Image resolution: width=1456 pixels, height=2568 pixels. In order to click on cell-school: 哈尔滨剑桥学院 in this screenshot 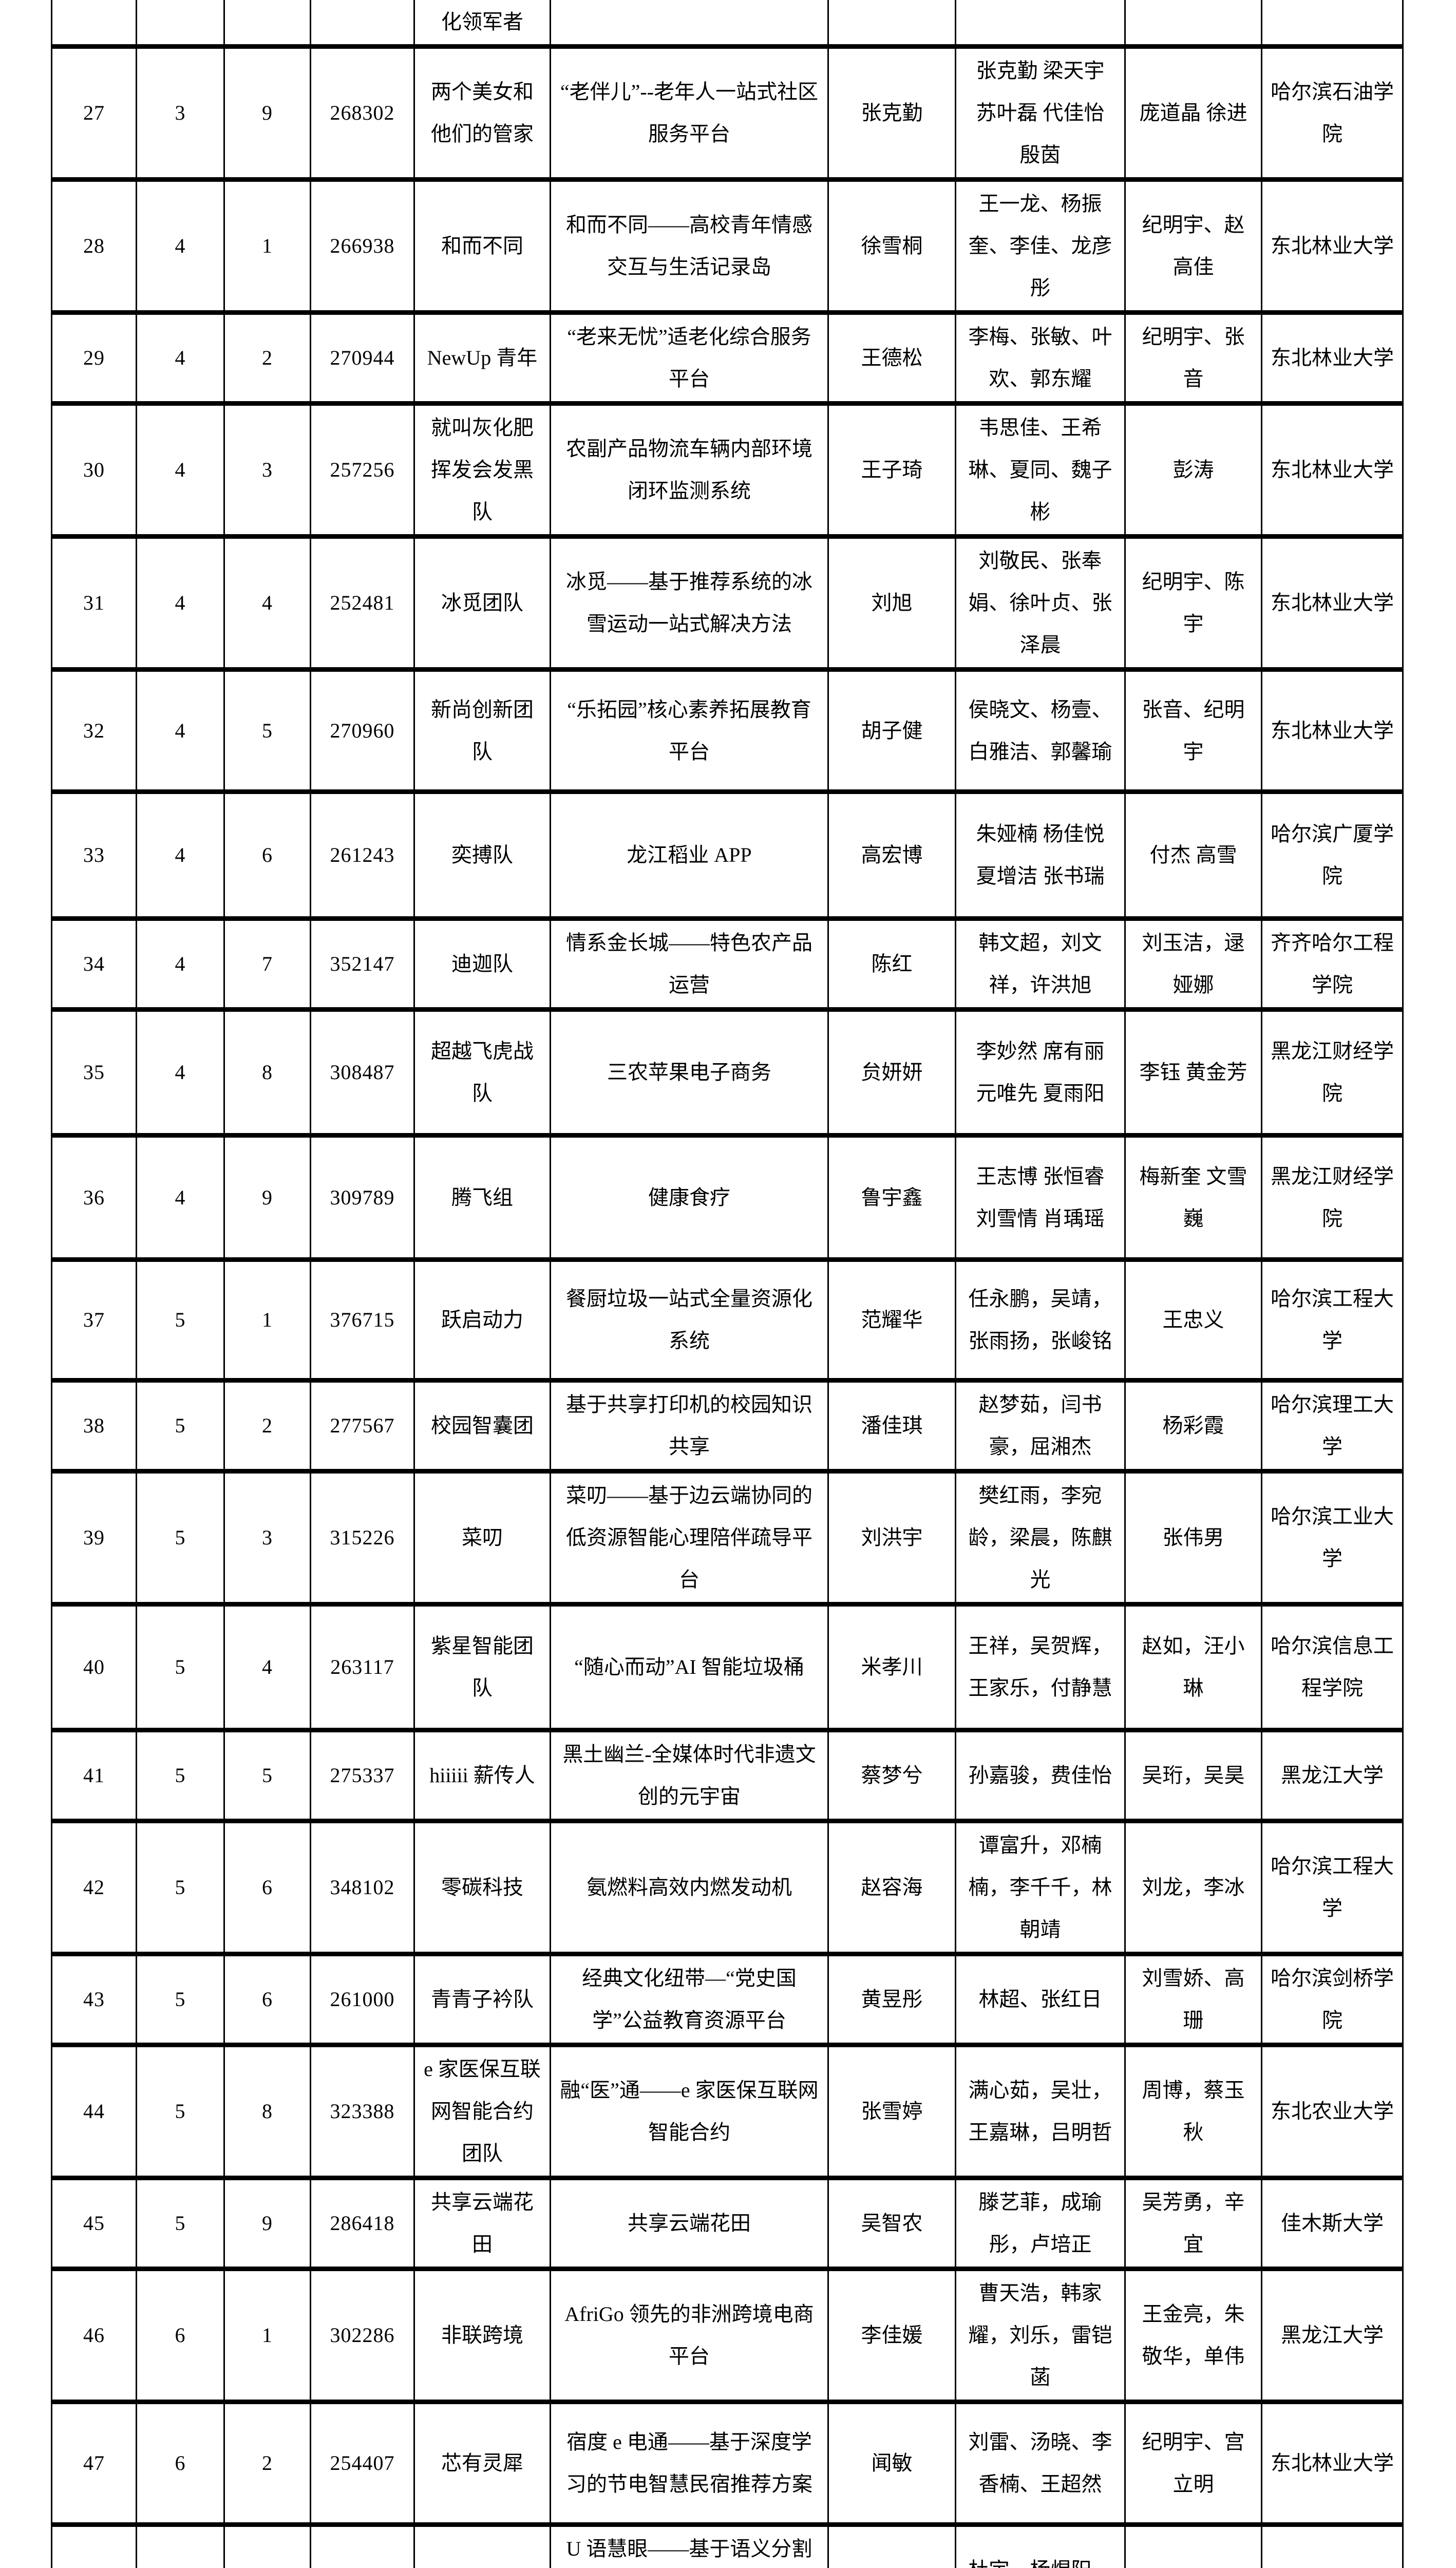, I will do `click(1332, 1999)`.